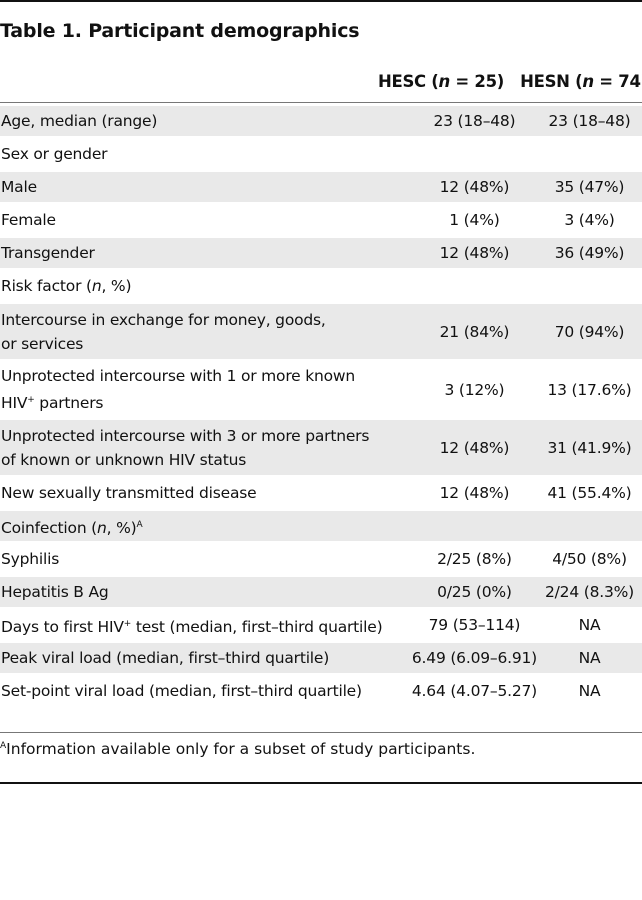 Image resolution: width=642 pixels, height=900 pixels. What do you see at coordinates (474, 592) in the screenshot?
I see `hesc-value: 0/25 (0%)` at bounding box center [474, 592].